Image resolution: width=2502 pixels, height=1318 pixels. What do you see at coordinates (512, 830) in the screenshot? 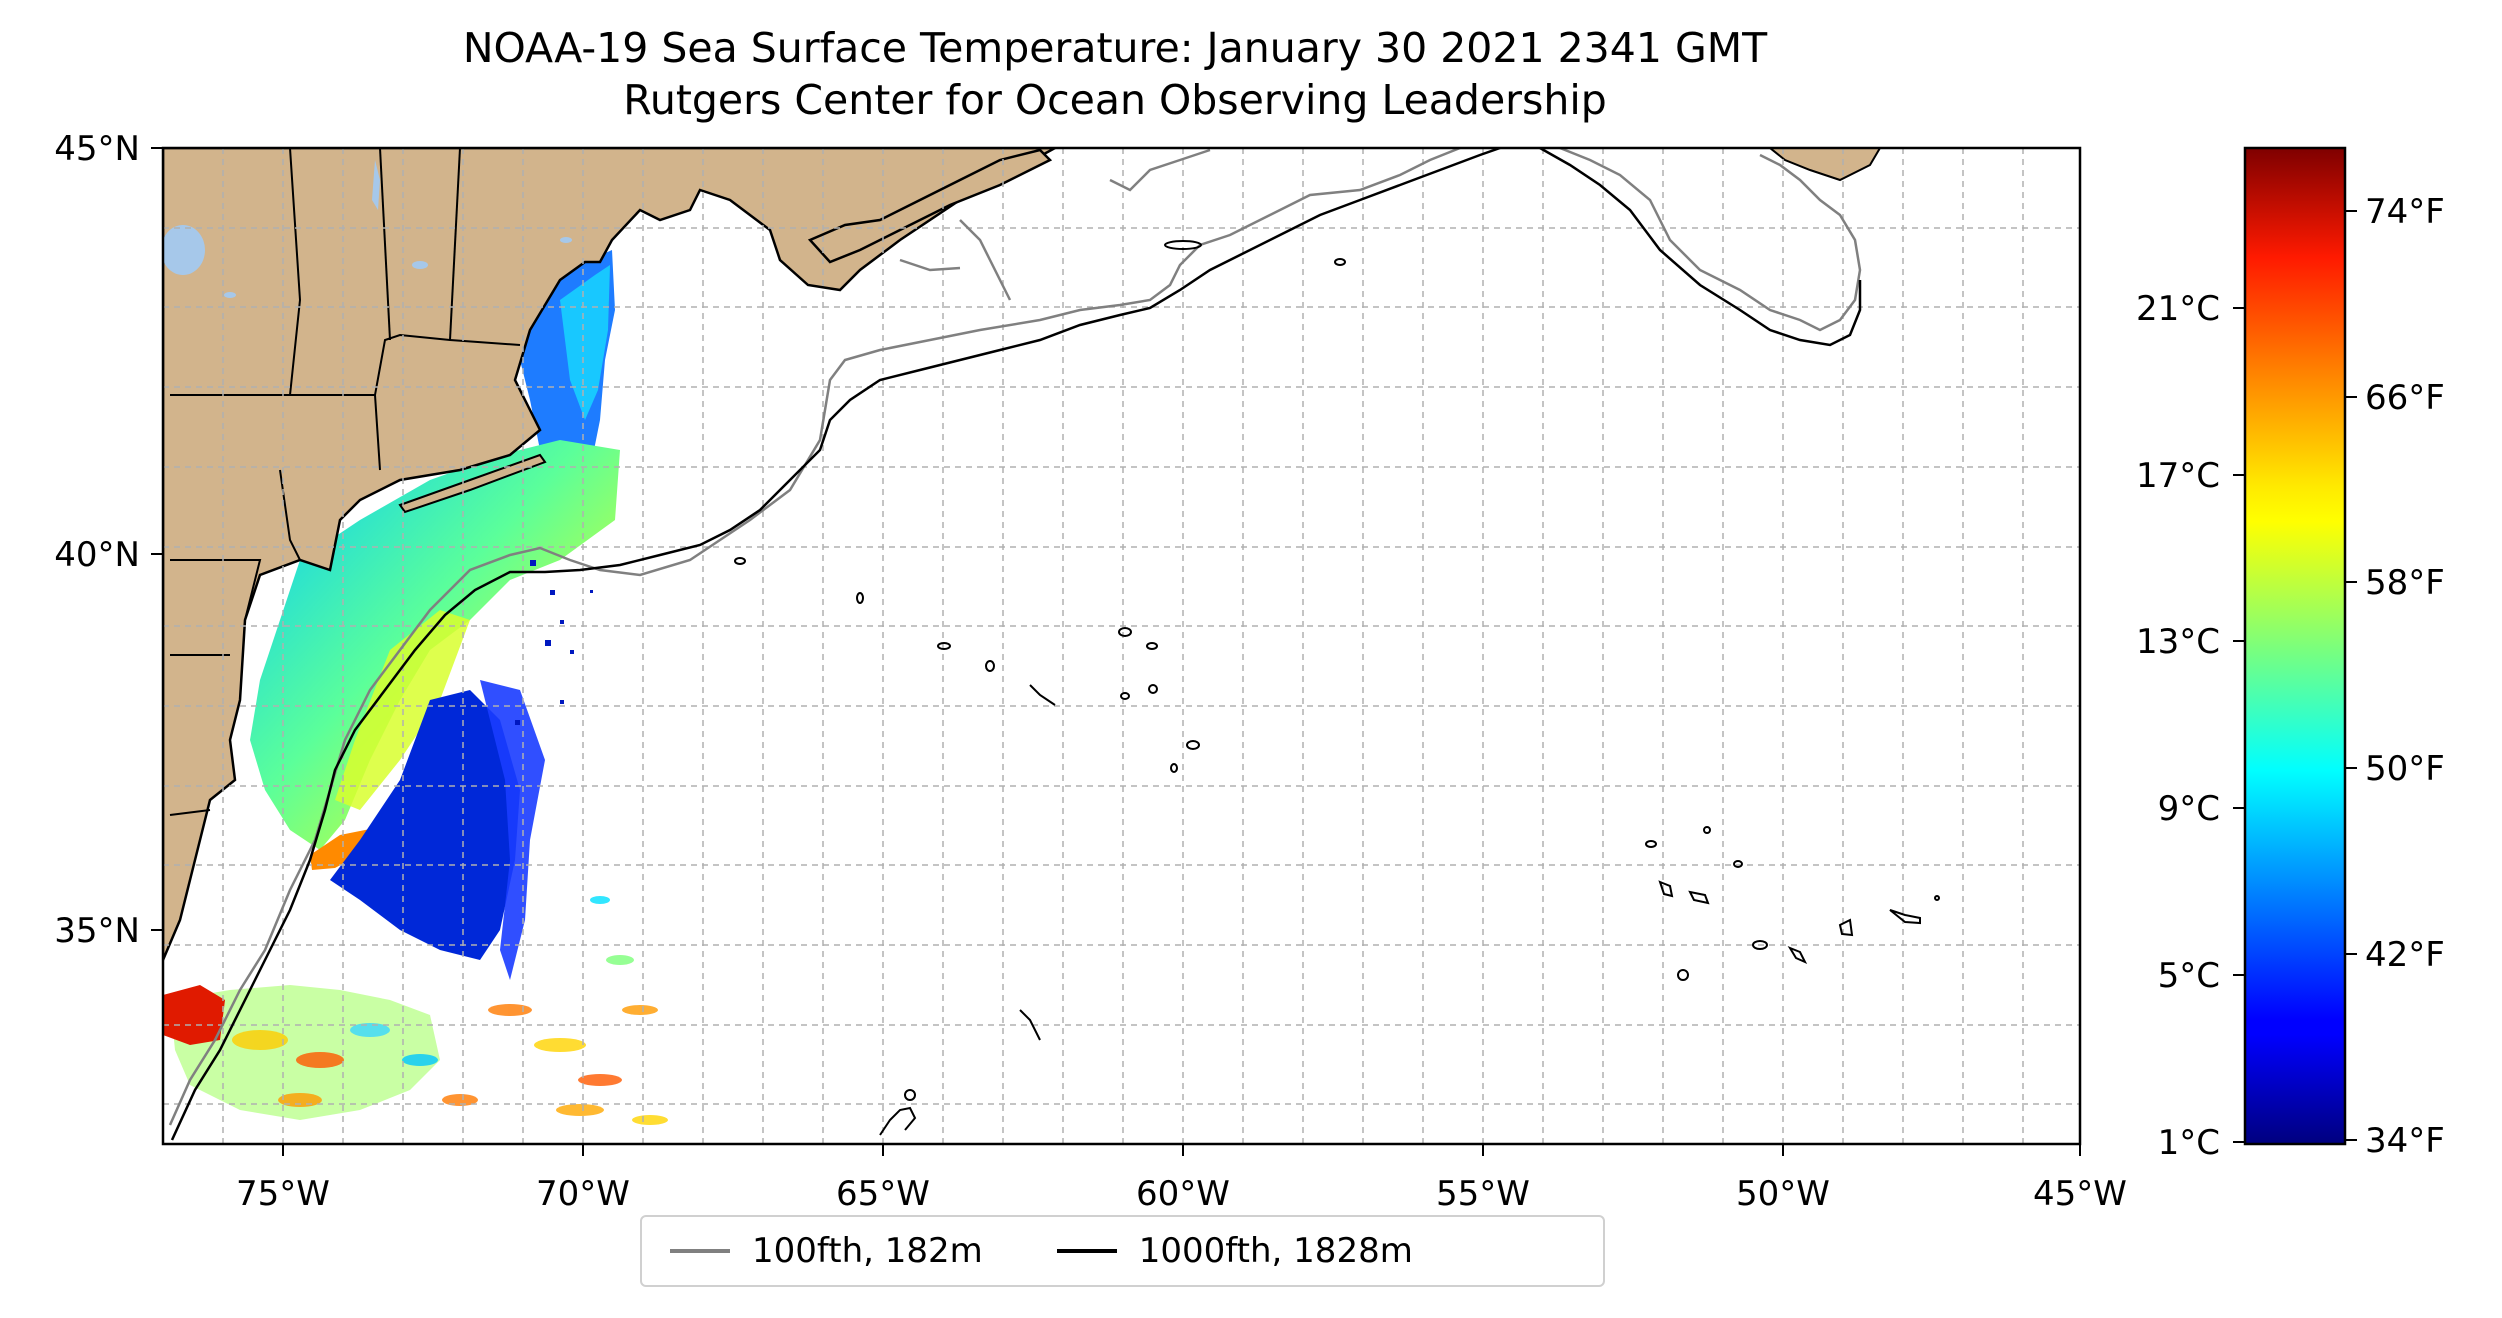
I see `offshore-blue` at bounding box center [512, 830].